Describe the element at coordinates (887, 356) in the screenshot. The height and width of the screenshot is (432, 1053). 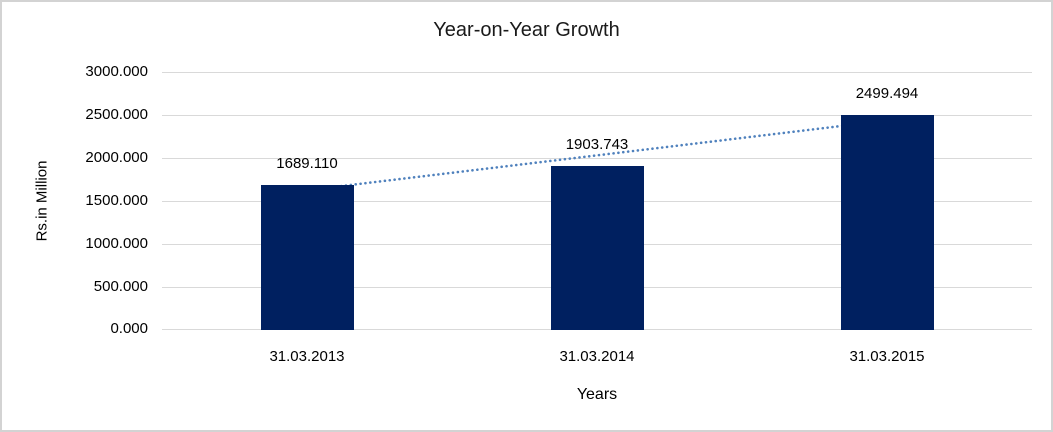
I see `x-tick-label: 31.03.2015` at that location.